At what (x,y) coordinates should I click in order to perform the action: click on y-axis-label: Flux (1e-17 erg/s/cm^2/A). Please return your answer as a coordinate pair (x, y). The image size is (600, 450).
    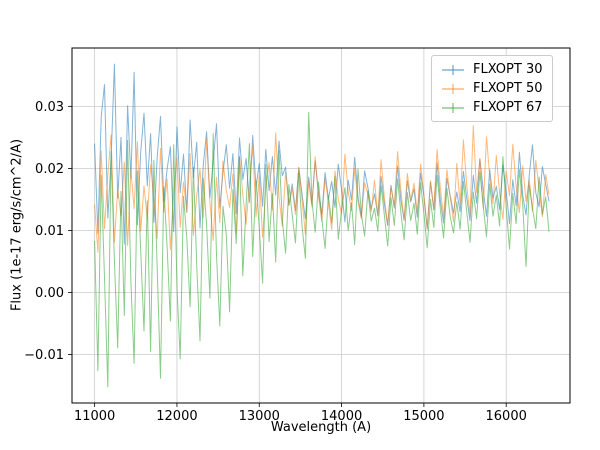
    Looking at the image, I should click on (17, 225).